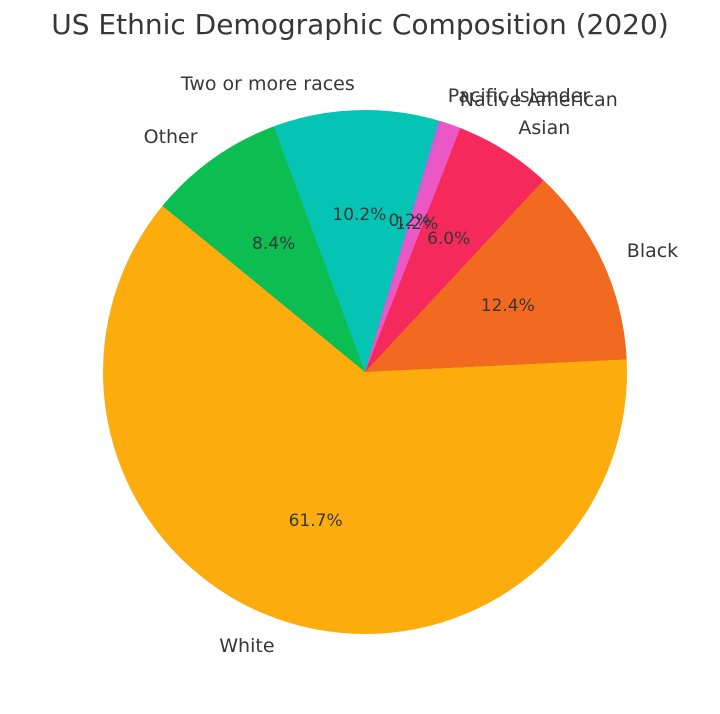 The image size is (720, 714). Describe the element at coordinates (247, 645) in the screenshot. I see `slice-label-white: White` at that location.